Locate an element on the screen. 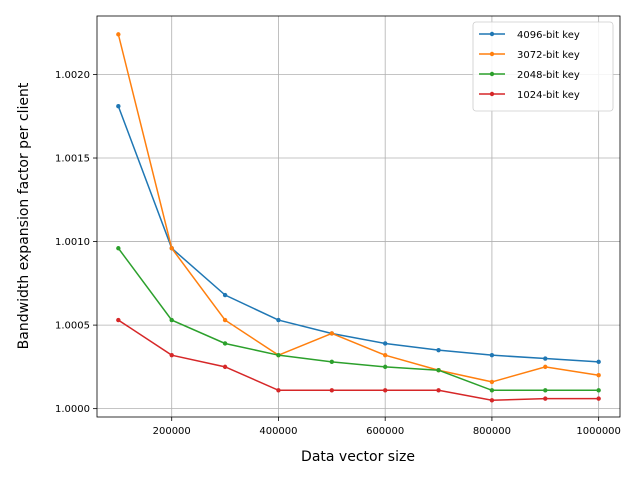 This screenshot has width=640, height=480. y-axis-label: Bandwidth expansion factor per client is located at coordinates (24, 215).